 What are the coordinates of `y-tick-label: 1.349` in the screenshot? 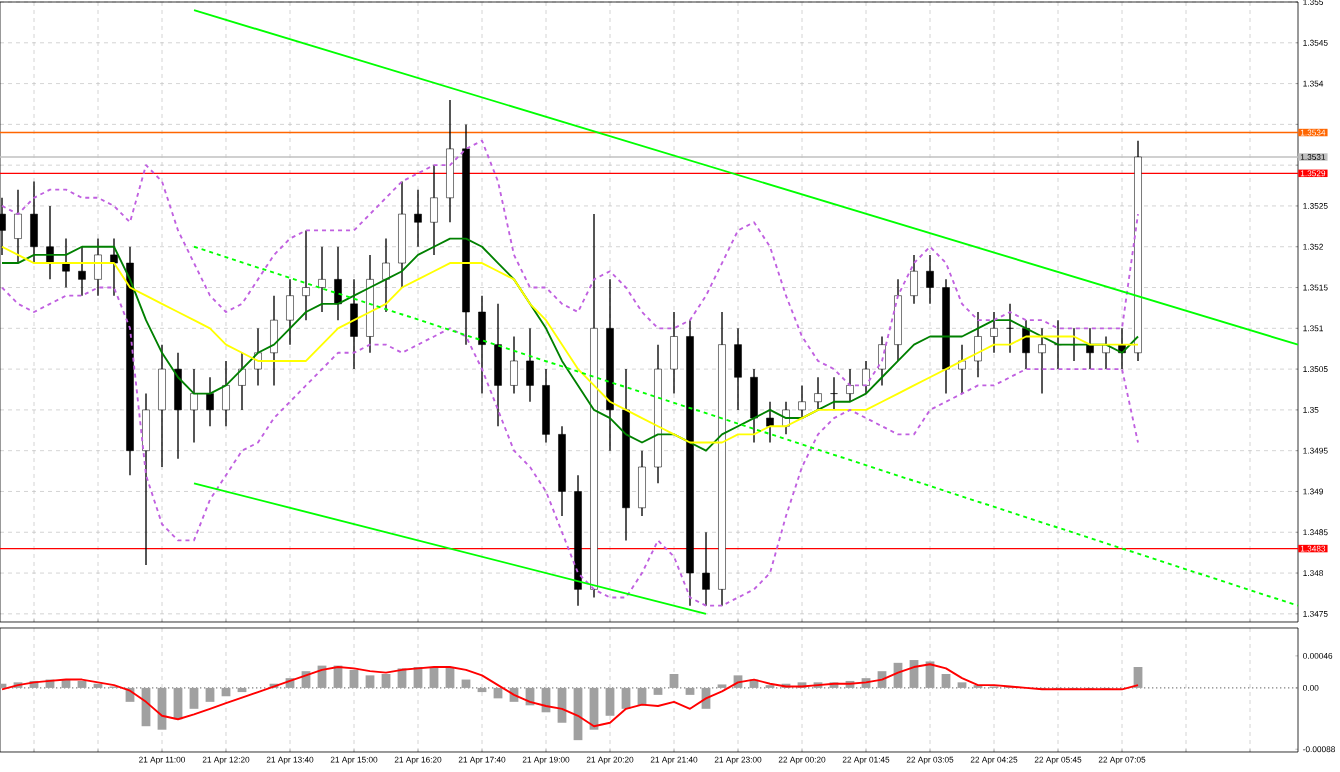 It's located at (1313, 491).